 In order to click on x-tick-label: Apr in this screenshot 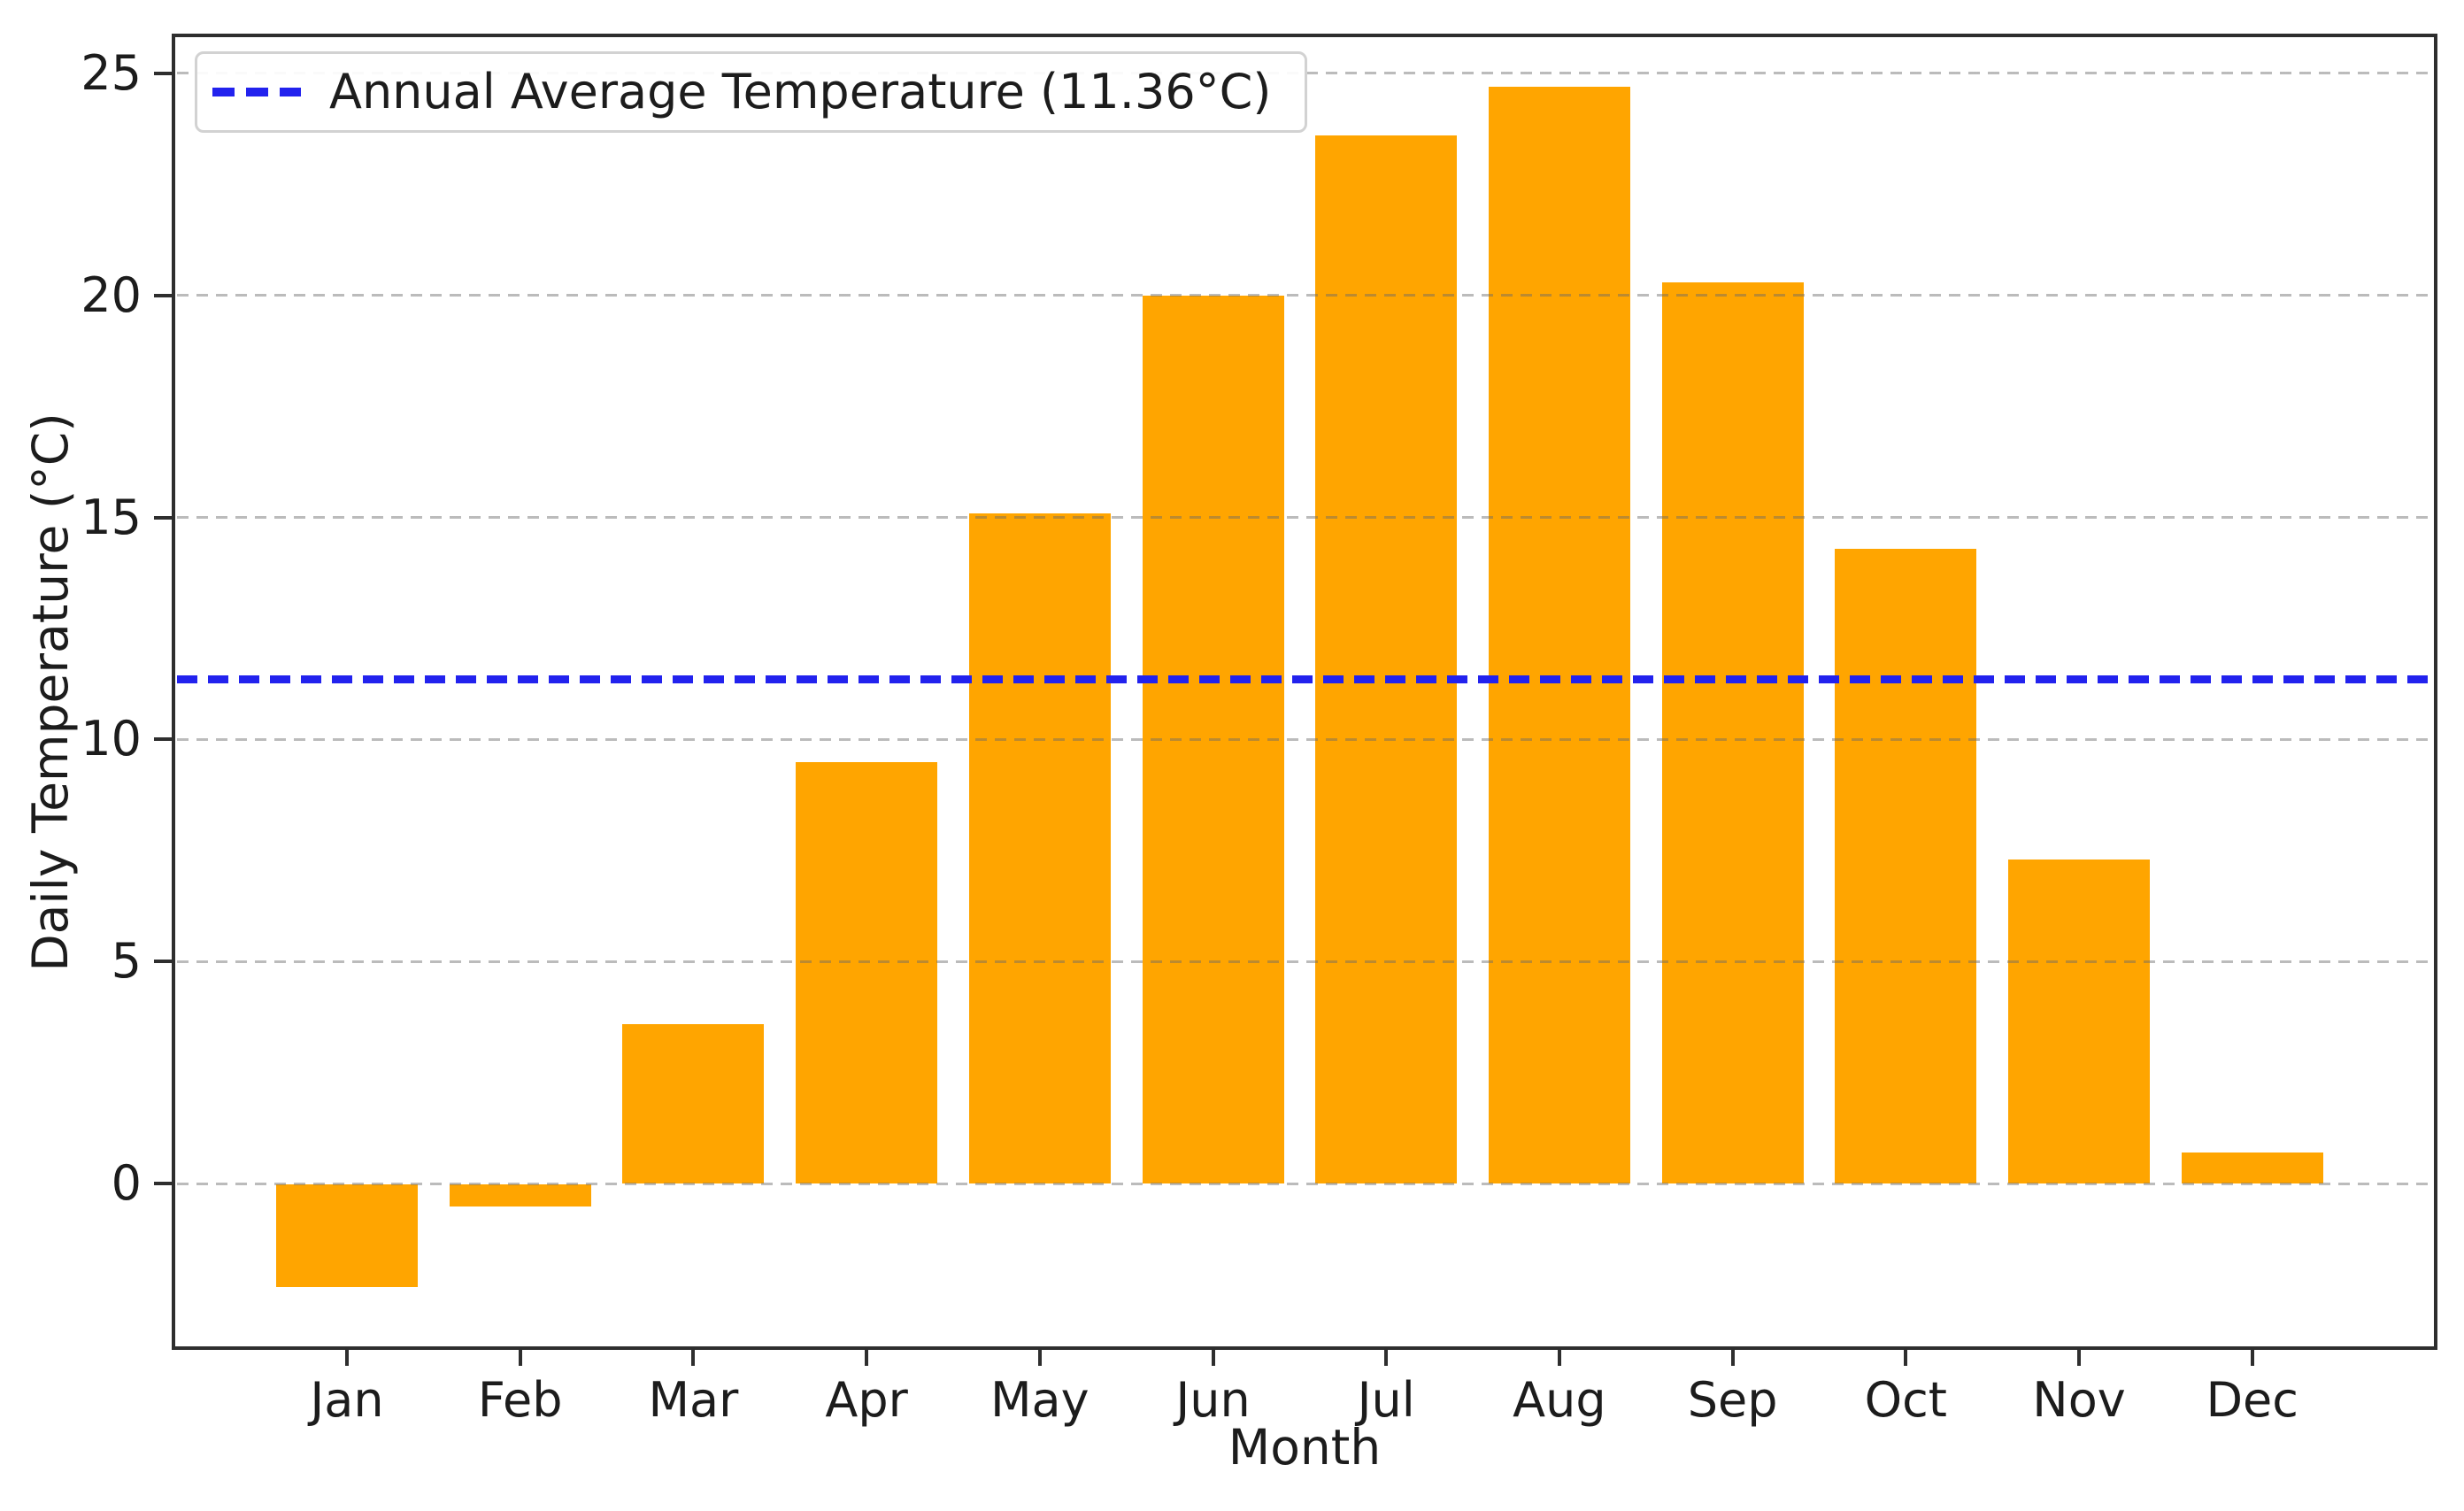, I will do `click(866, 1400)`.